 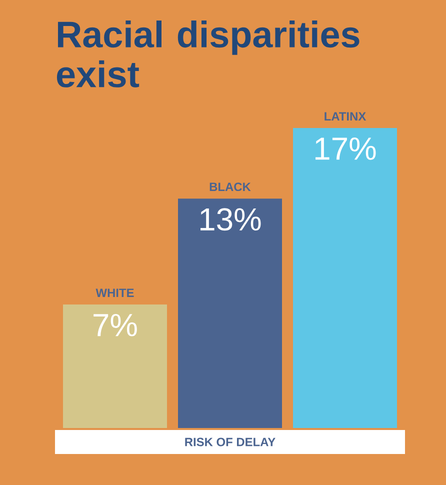 What do you see at coordinates (230, 442) in the screenshot?
I see `x-axis-title: RISK OF DELAY` at bounding box center [230, 442].